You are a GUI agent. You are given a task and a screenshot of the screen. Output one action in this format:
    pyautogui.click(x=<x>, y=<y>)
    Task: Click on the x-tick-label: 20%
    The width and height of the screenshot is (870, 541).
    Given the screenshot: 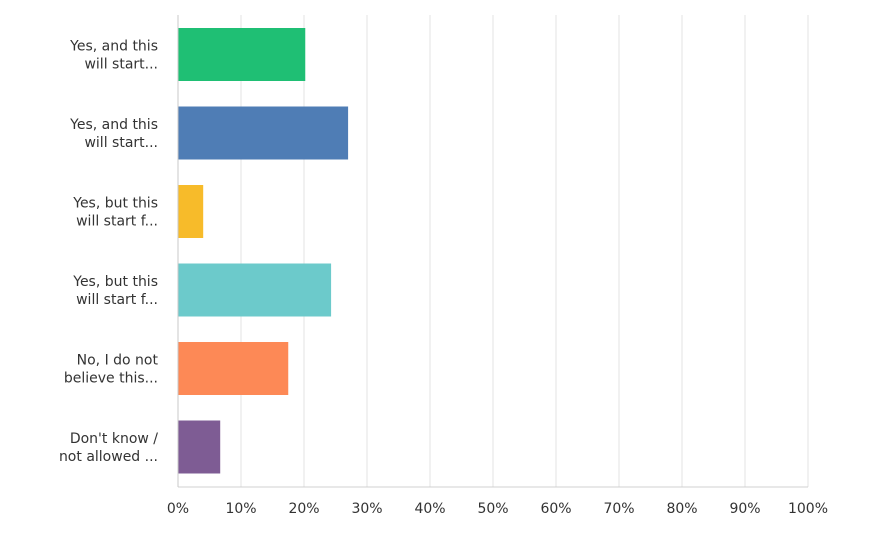 What is the action you would take?
    pyautogui.click(x=303, y=509)
    